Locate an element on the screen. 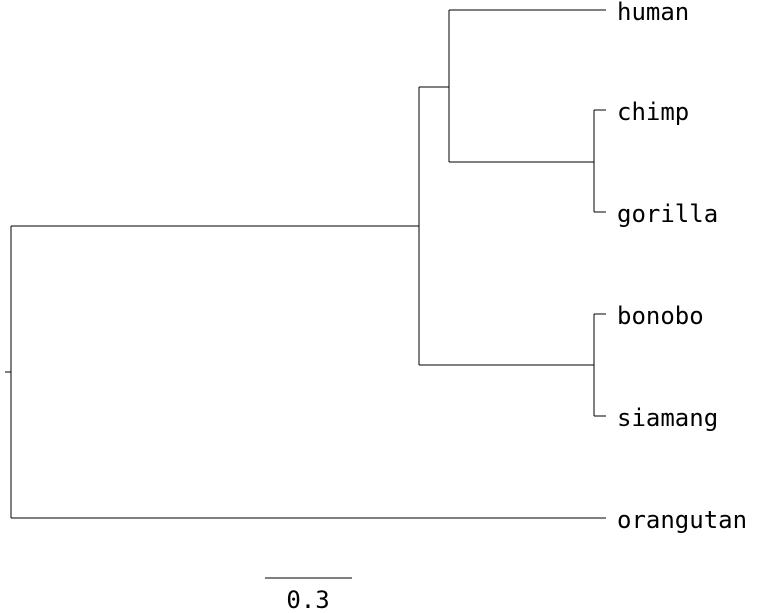 The height and width of the screenshot is (613, 772). taxon-label-human: human is located at coordinates (653, 13).